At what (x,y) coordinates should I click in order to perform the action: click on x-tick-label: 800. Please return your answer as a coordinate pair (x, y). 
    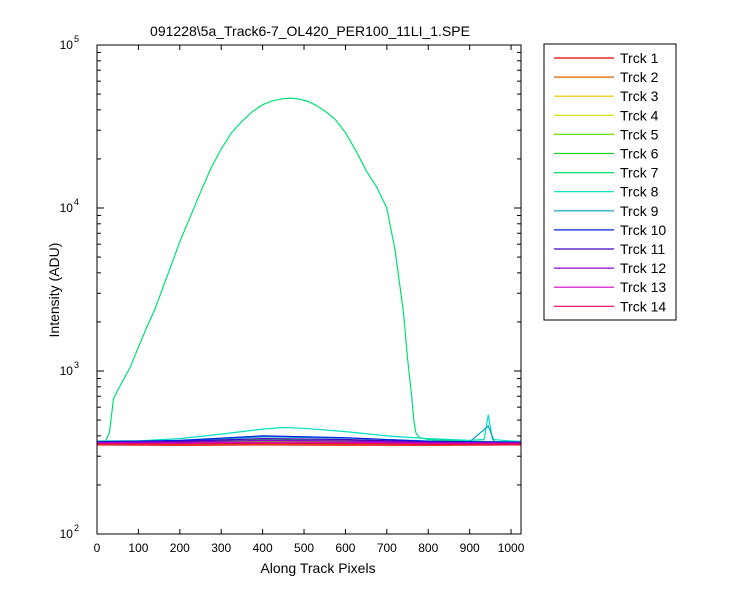
    Looking at the image, I should click on (428, 548).